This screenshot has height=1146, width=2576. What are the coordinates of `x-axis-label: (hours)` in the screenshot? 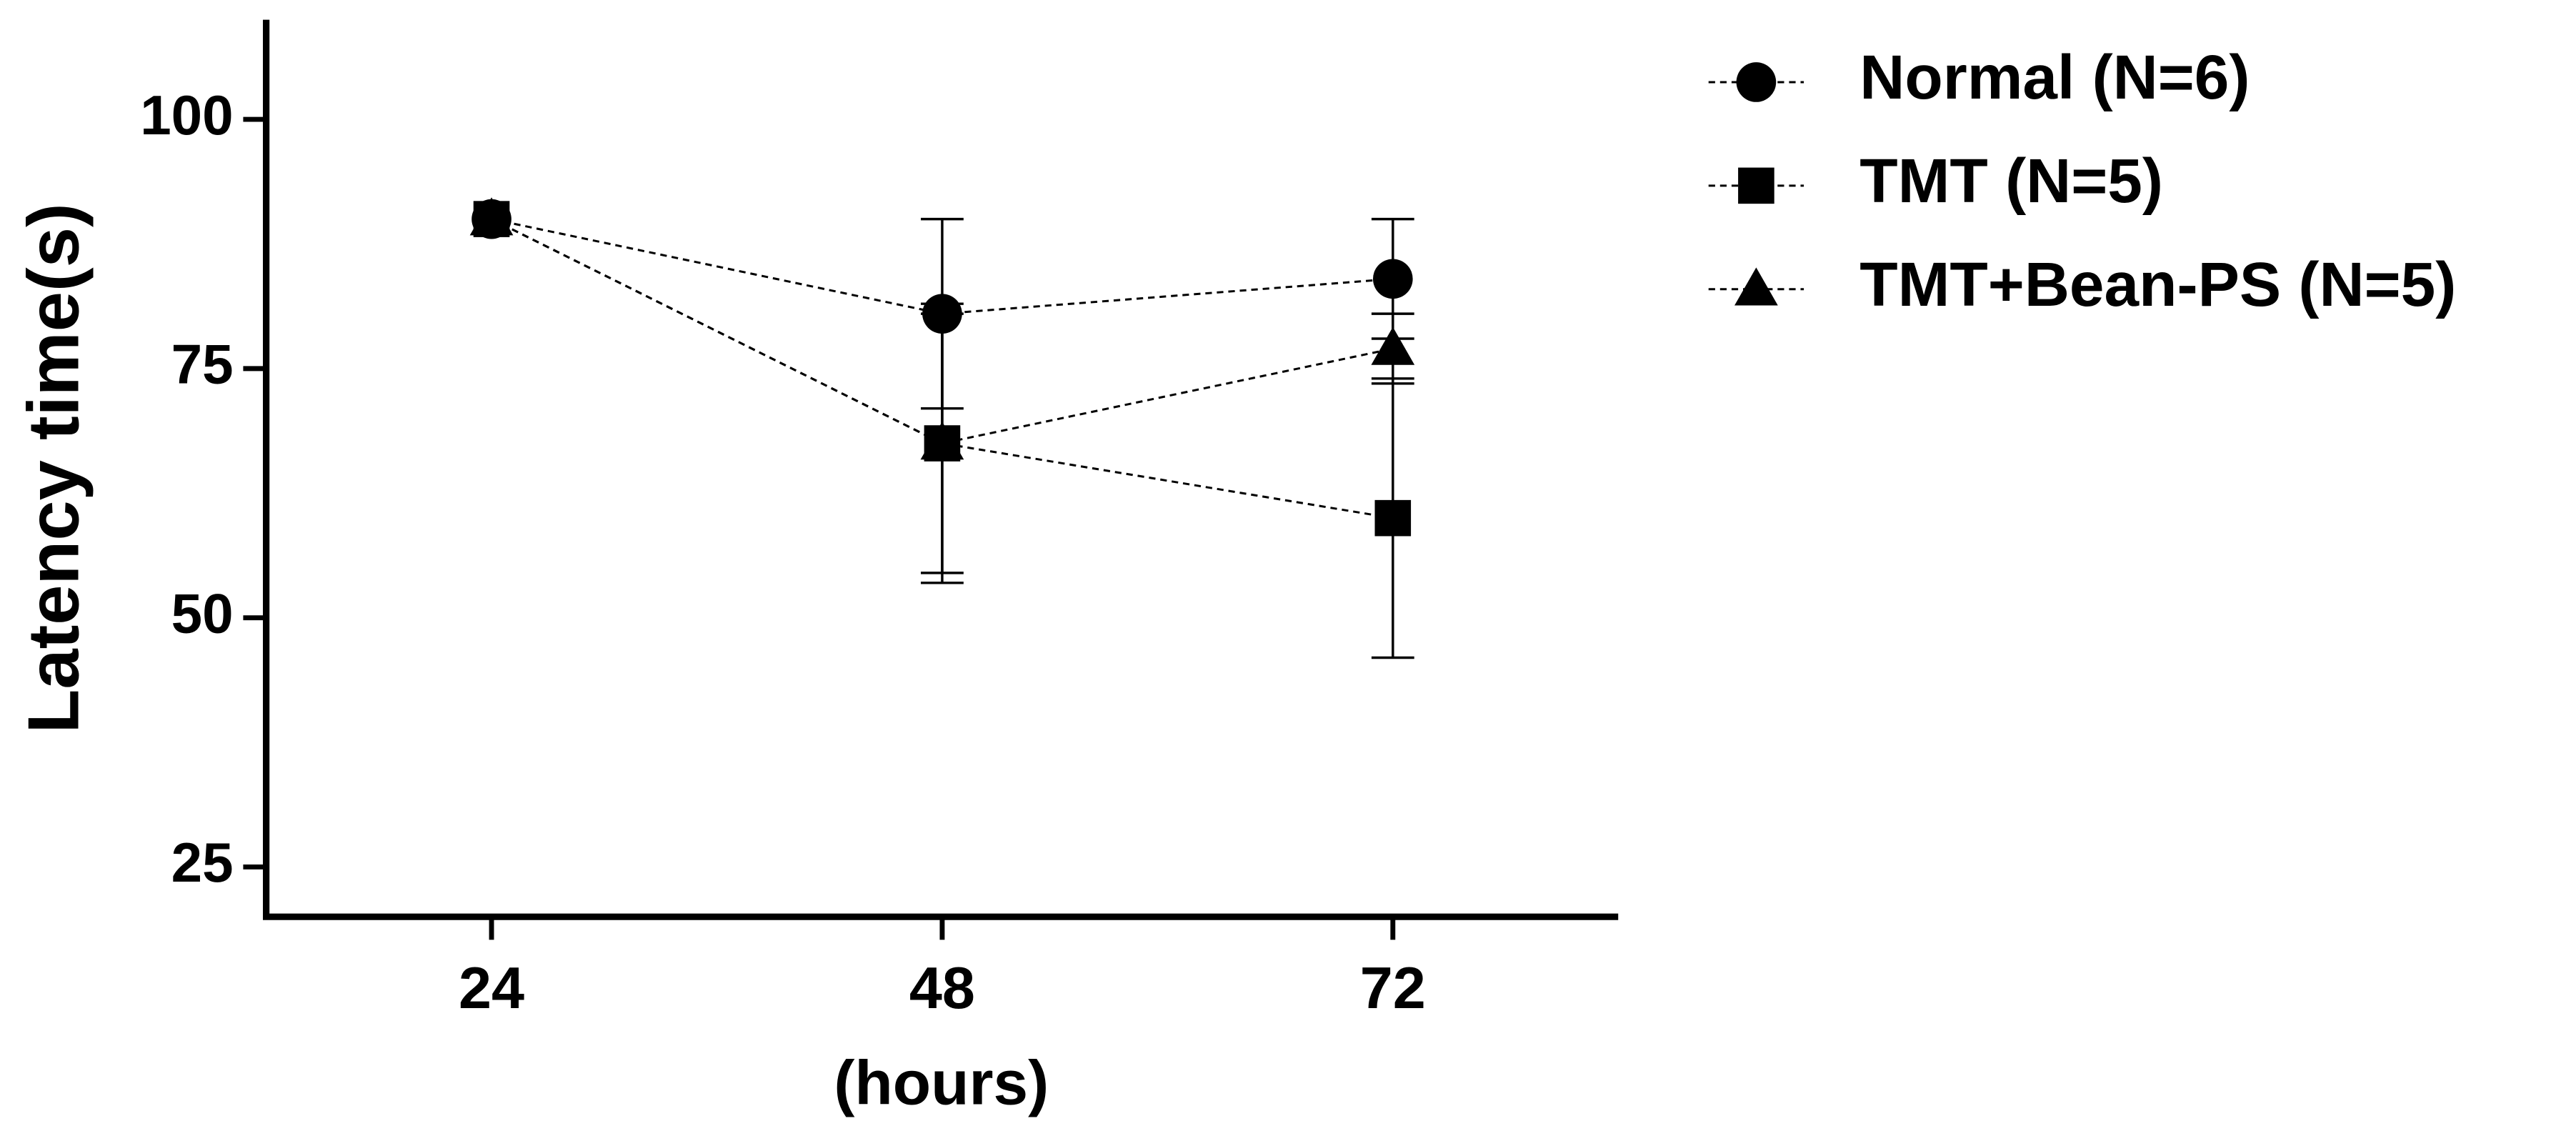 It's located at (942, 1082).